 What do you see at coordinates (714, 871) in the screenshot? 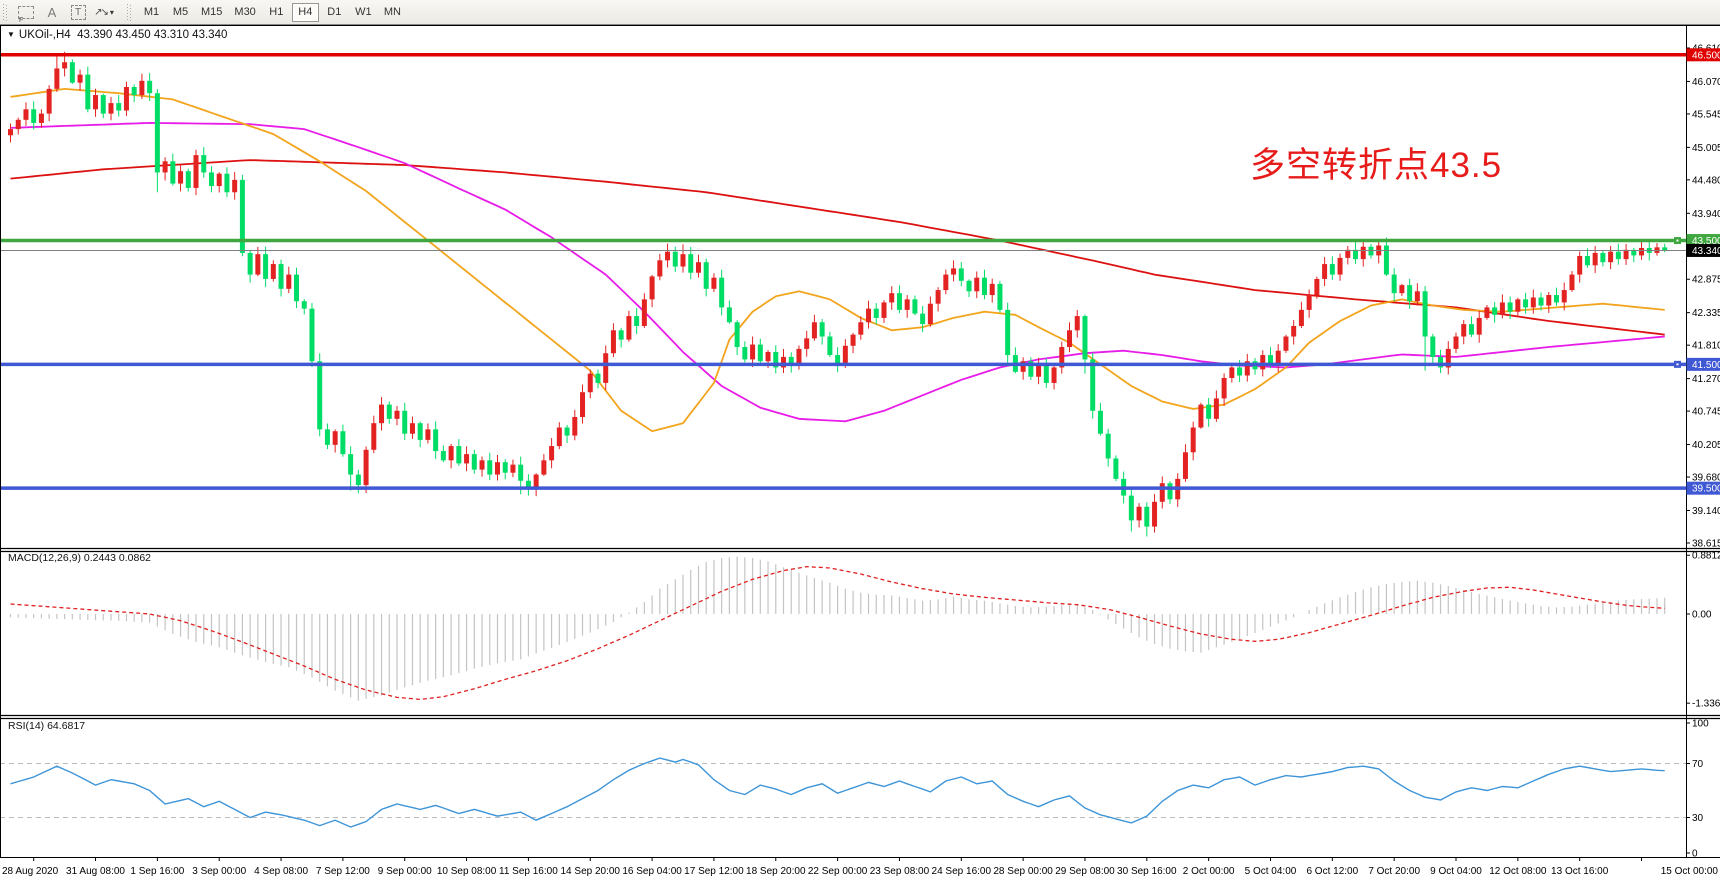
I see `svg-text: 17 Sep 12:00` at bounding box center [714, 871].